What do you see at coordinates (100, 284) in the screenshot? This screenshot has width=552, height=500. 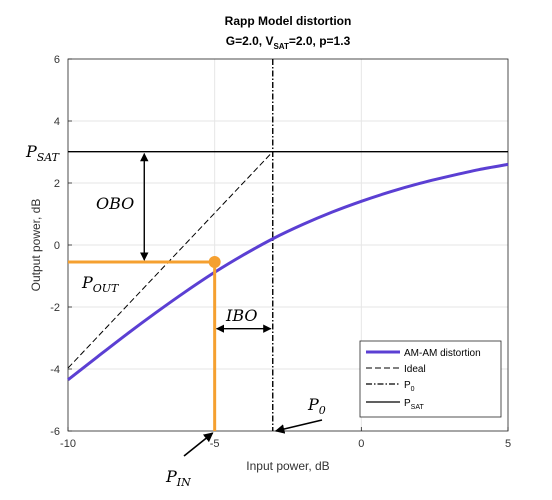 I see `pout-label: POUT` at bounding box center [100, 284].